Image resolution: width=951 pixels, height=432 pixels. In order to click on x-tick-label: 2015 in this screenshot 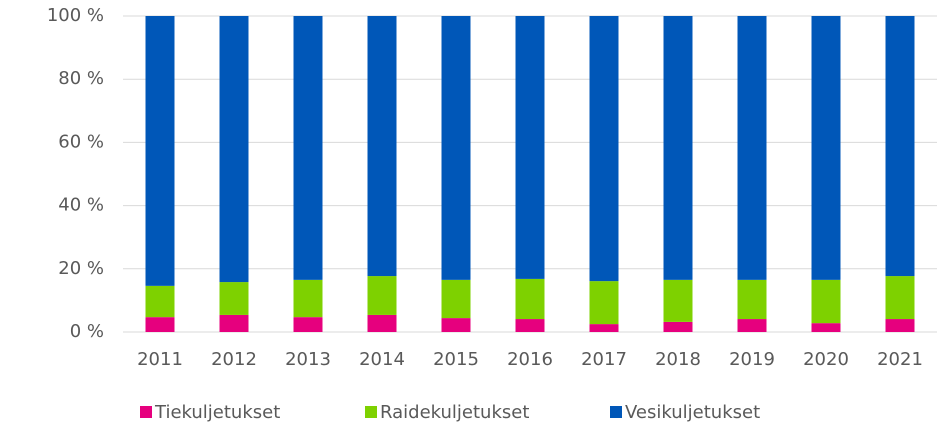, I will do `click(456, 359)`.